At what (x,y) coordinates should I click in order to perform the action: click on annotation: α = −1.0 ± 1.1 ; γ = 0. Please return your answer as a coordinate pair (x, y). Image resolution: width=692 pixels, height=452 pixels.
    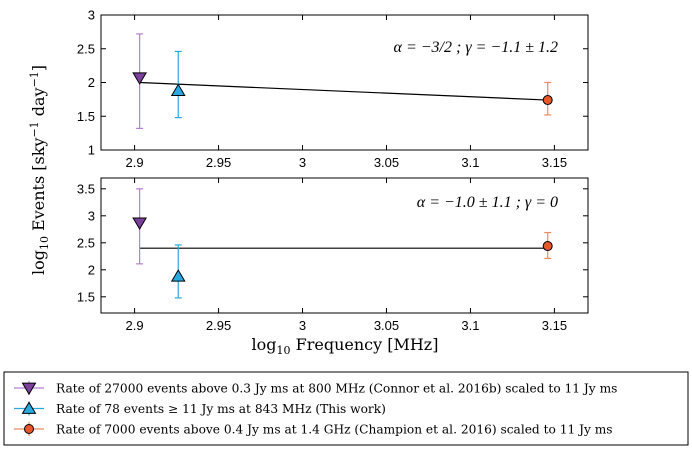
    Looking at the image, I should click on (487, 202).